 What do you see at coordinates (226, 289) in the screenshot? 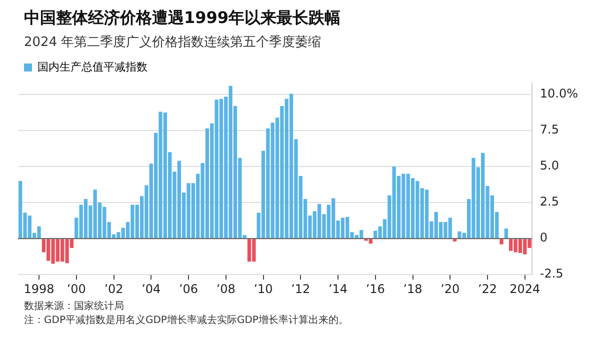
I see `x-tick-label: ’08` at bounding box center [226, 289].